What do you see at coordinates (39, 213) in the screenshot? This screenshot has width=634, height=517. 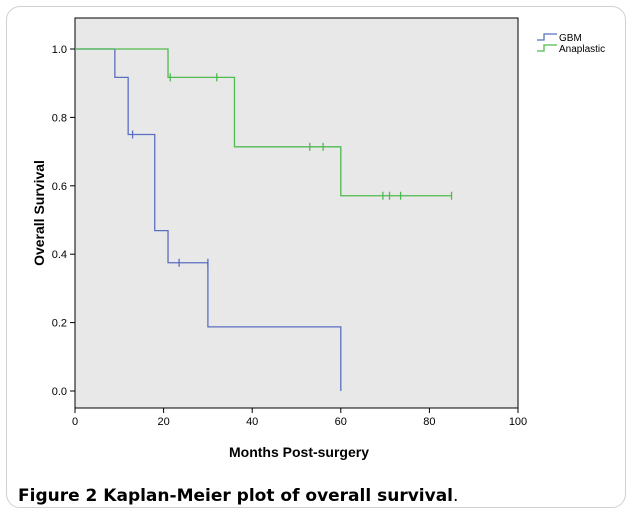 I see `y-axis-label: Overall Survival` at bounding box center [39, 213].